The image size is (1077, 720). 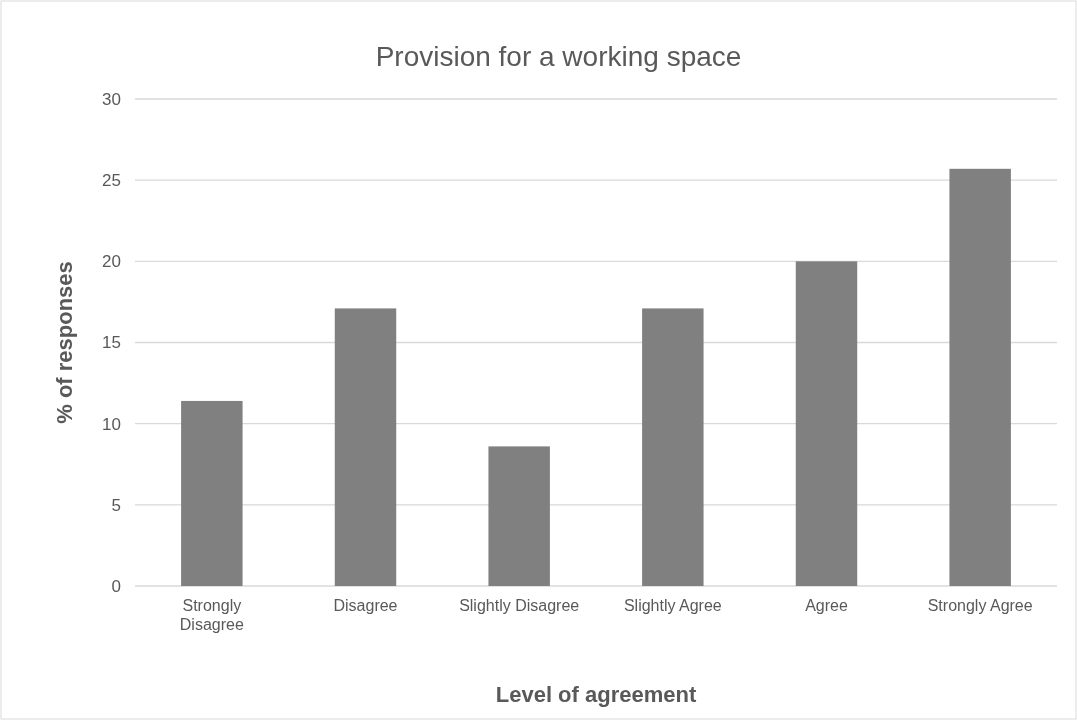 What do you see at coordinates (111, 424) in the screenshot?
I see `y-tick-label: 10` at bounding box center [111, 424].